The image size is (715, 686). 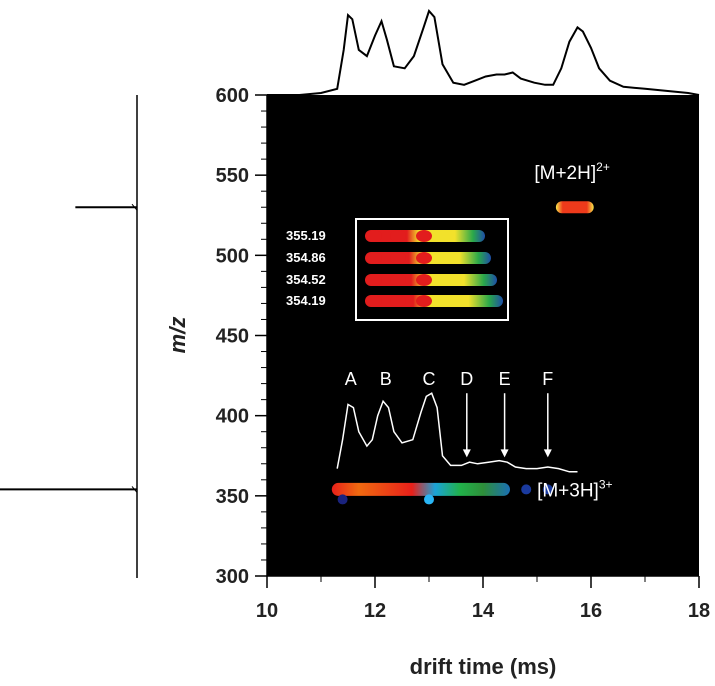 What do you see at coordinates (306, 279) in the screenshot?
I see `inset-label-3: 354.52` at bounding box center [306, 279].